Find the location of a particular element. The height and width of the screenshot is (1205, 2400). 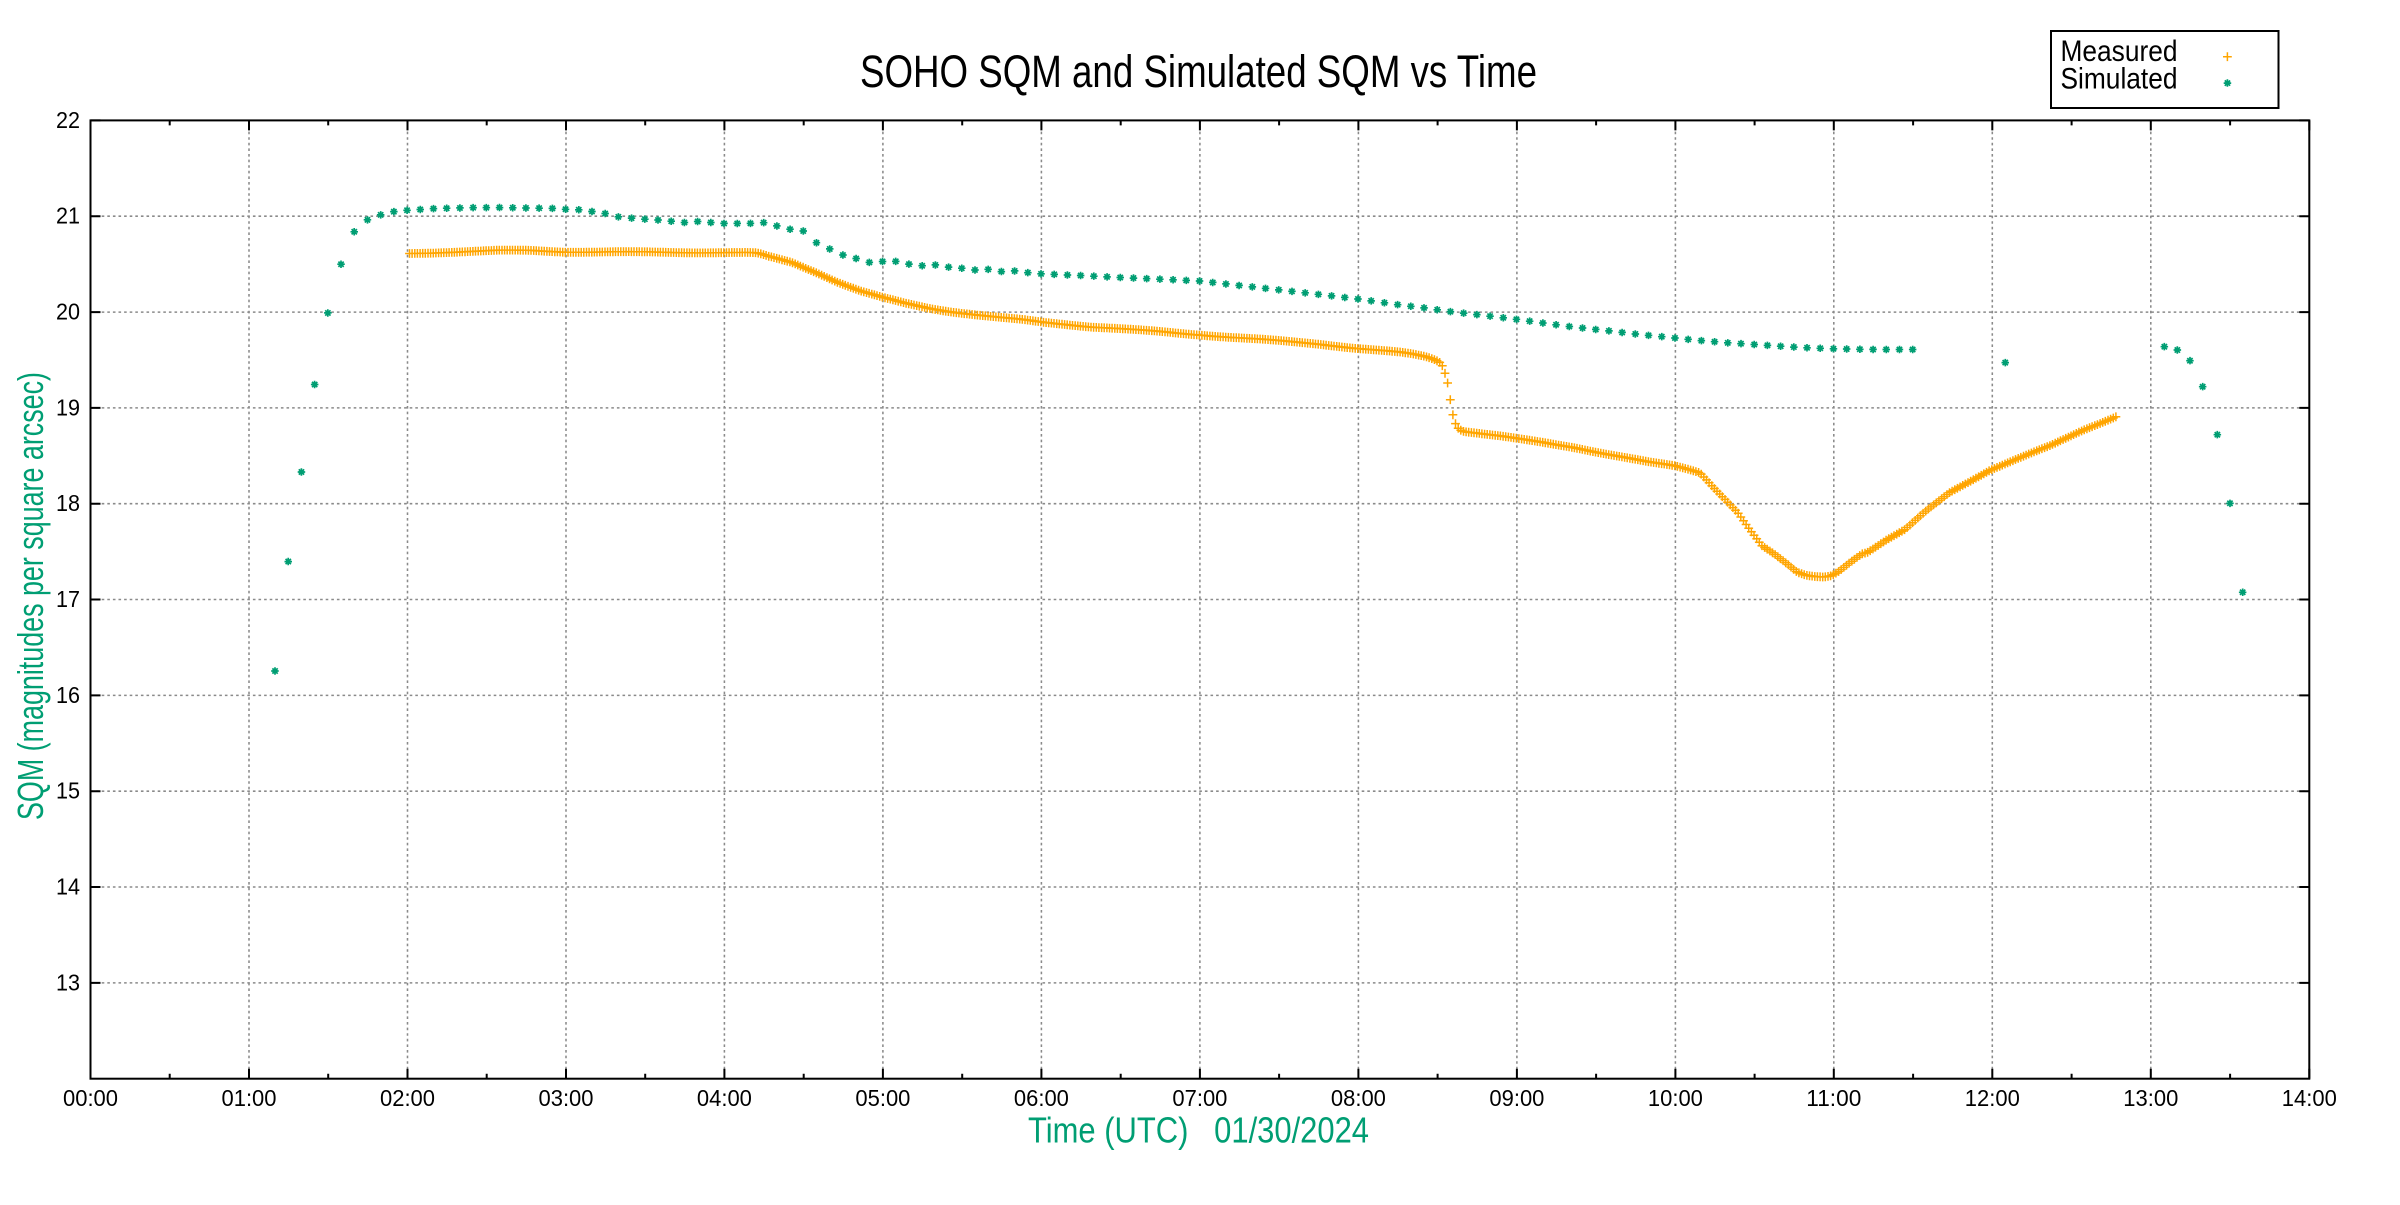

svg-text: 20 is located at coordinates (68, 312).